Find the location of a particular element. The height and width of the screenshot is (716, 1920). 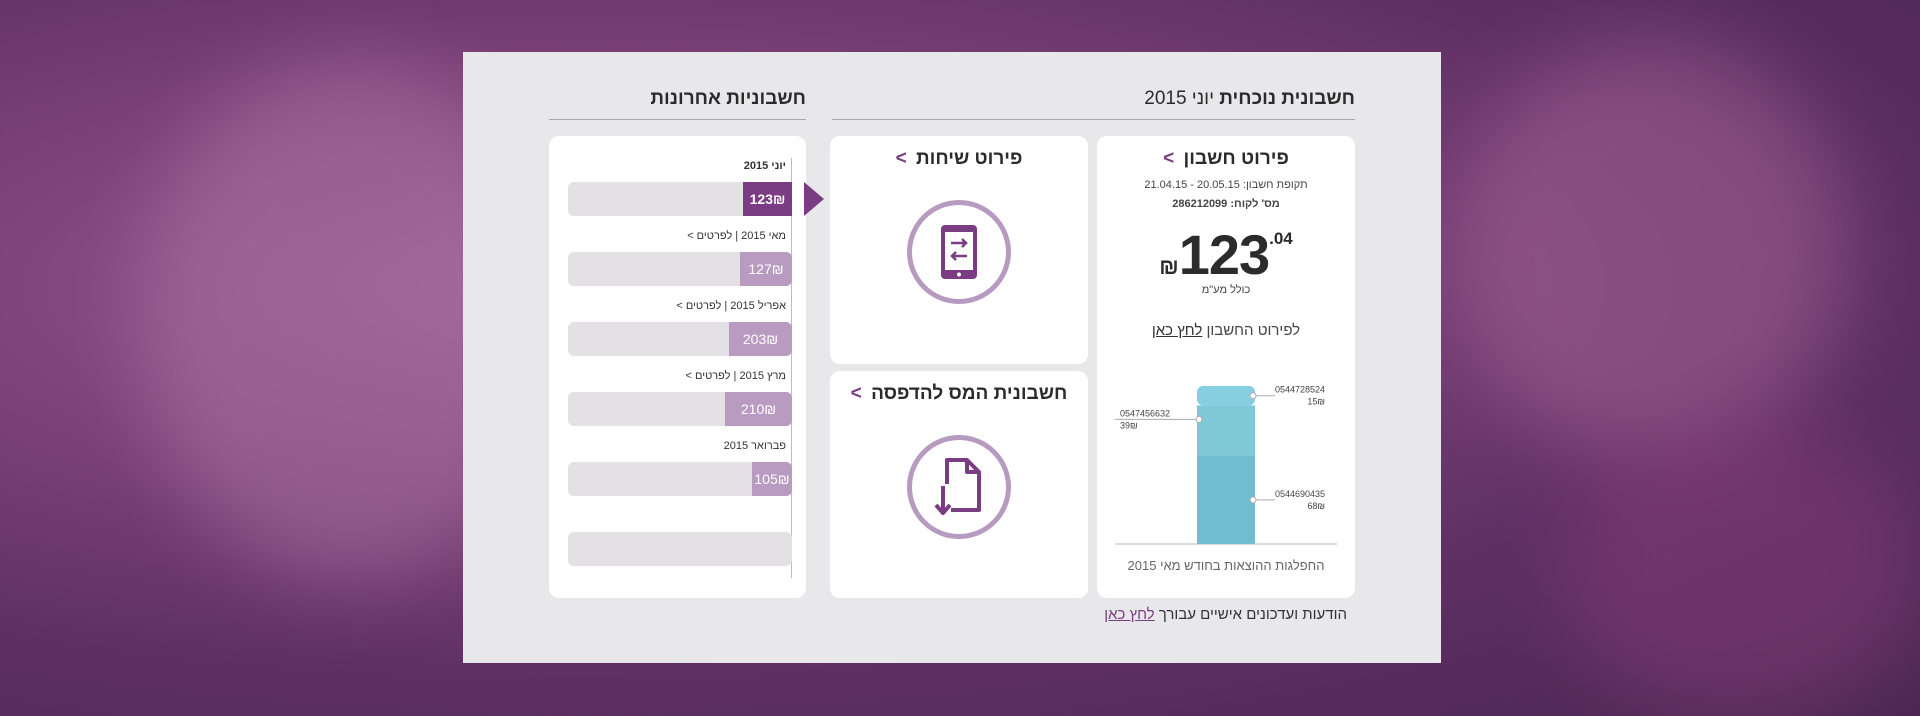

recent-bill-amount: 210₪ is located at coordinates (758, 409).